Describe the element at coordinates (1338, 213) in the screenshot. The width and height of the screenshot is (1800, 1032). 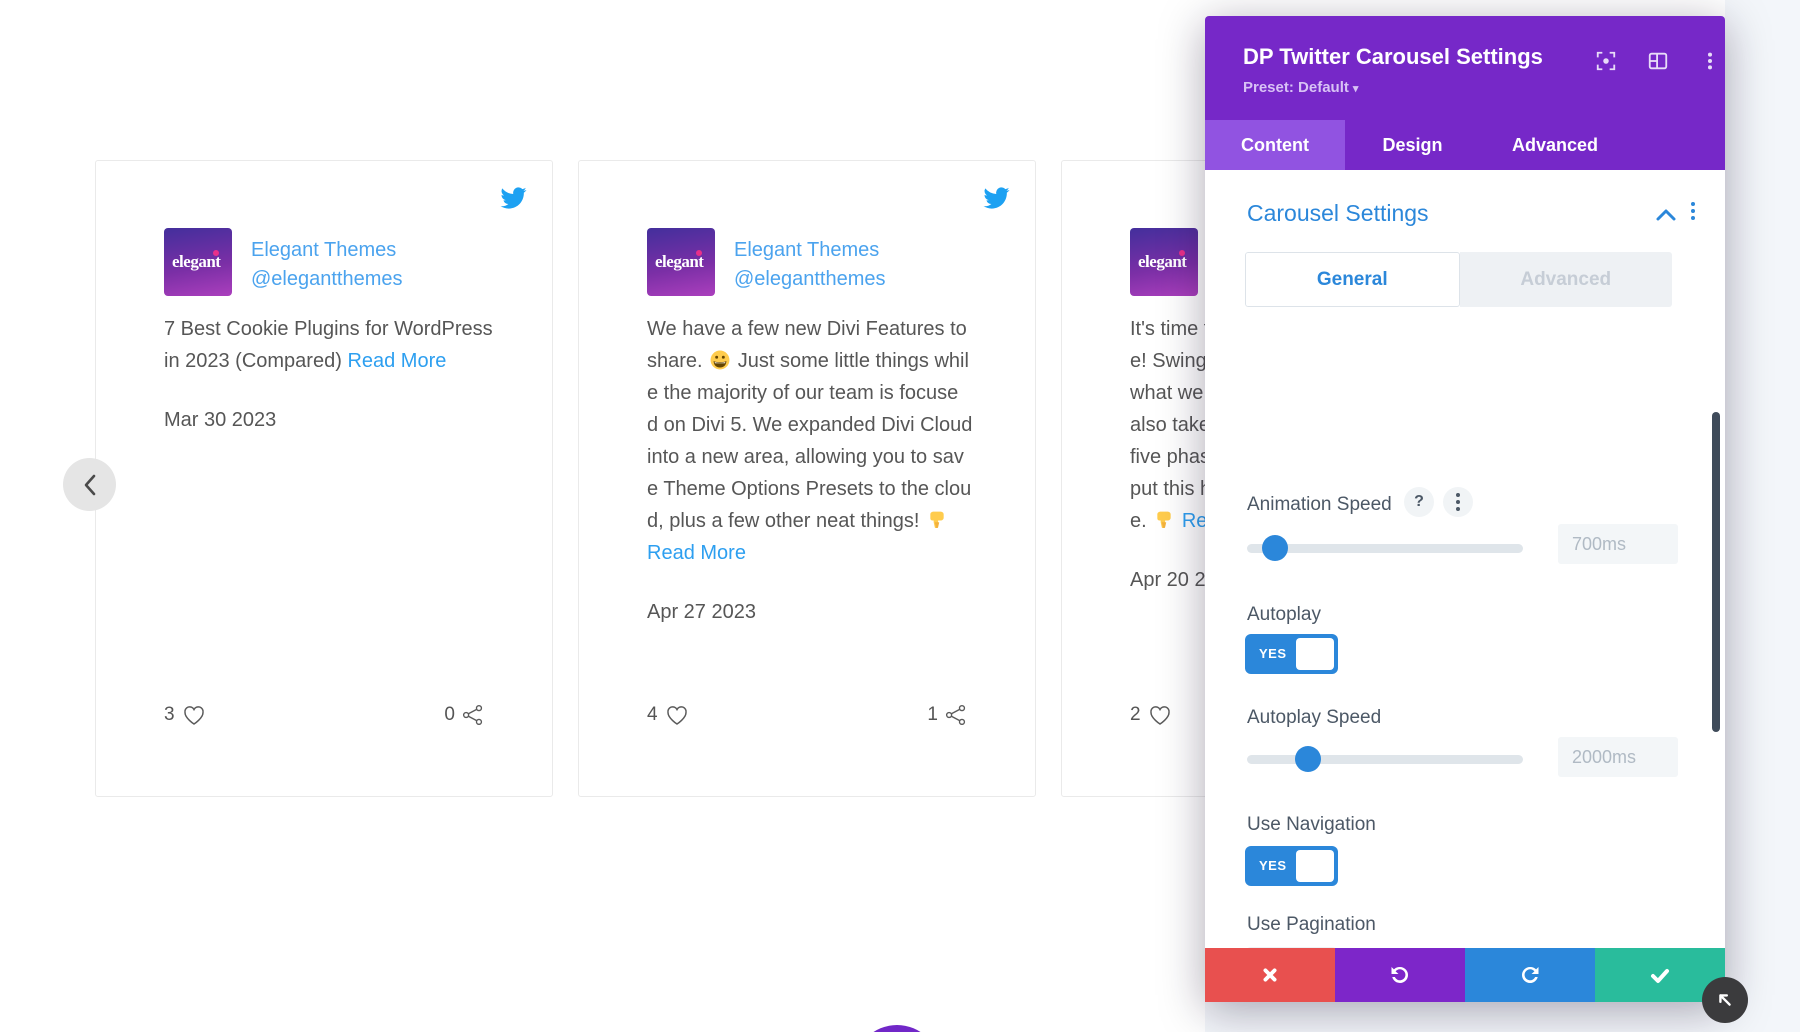
I see `section-title: Carousel Settings` at that location.